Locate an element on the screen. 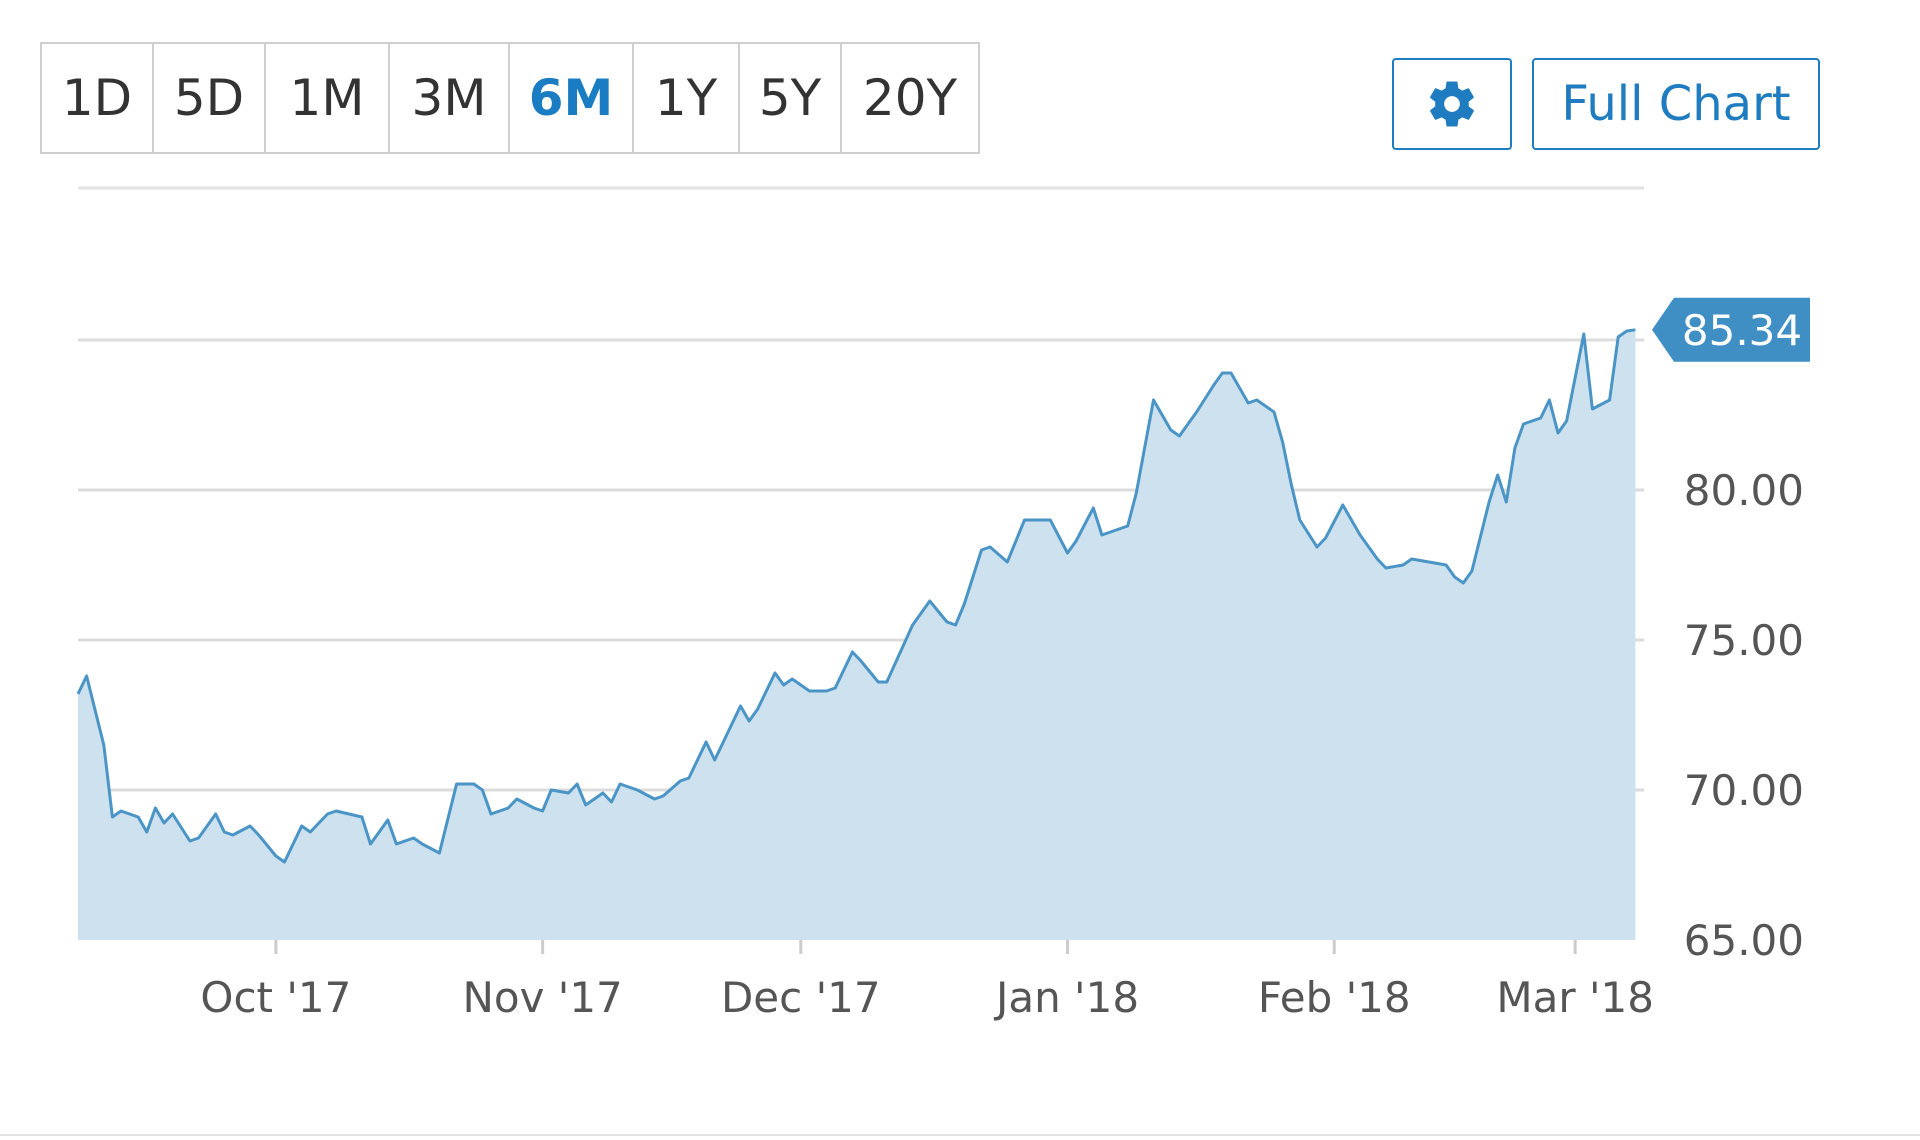 The width and height of the screenshot is (1920, 1140). y-tick-label: 80.00 is located at coordinates (1744, 490).